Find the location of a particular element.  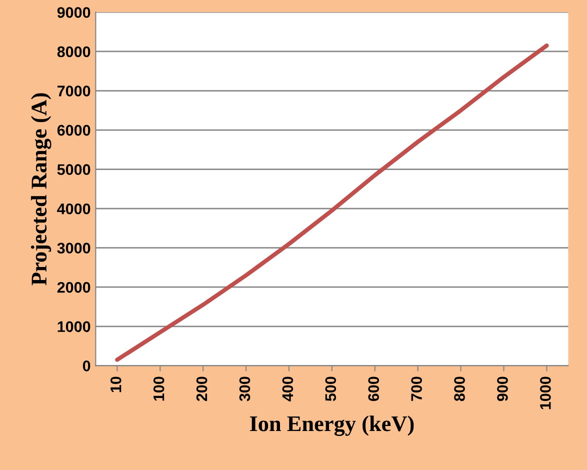

x-tick-label: 700 is located at coordinates (416, 388).